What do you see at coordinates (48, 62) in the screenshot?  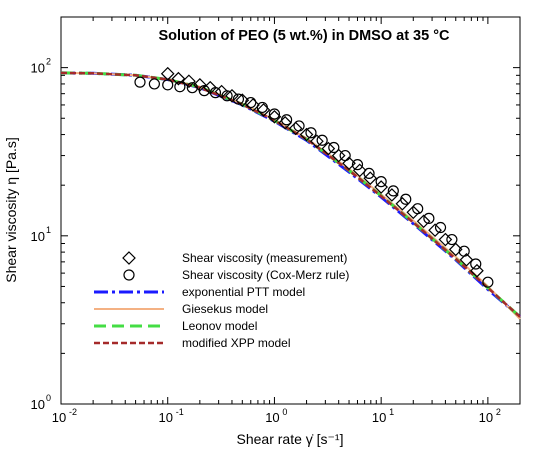 I see `y-tick-exponent: 2` at bounding box center [48, 62].